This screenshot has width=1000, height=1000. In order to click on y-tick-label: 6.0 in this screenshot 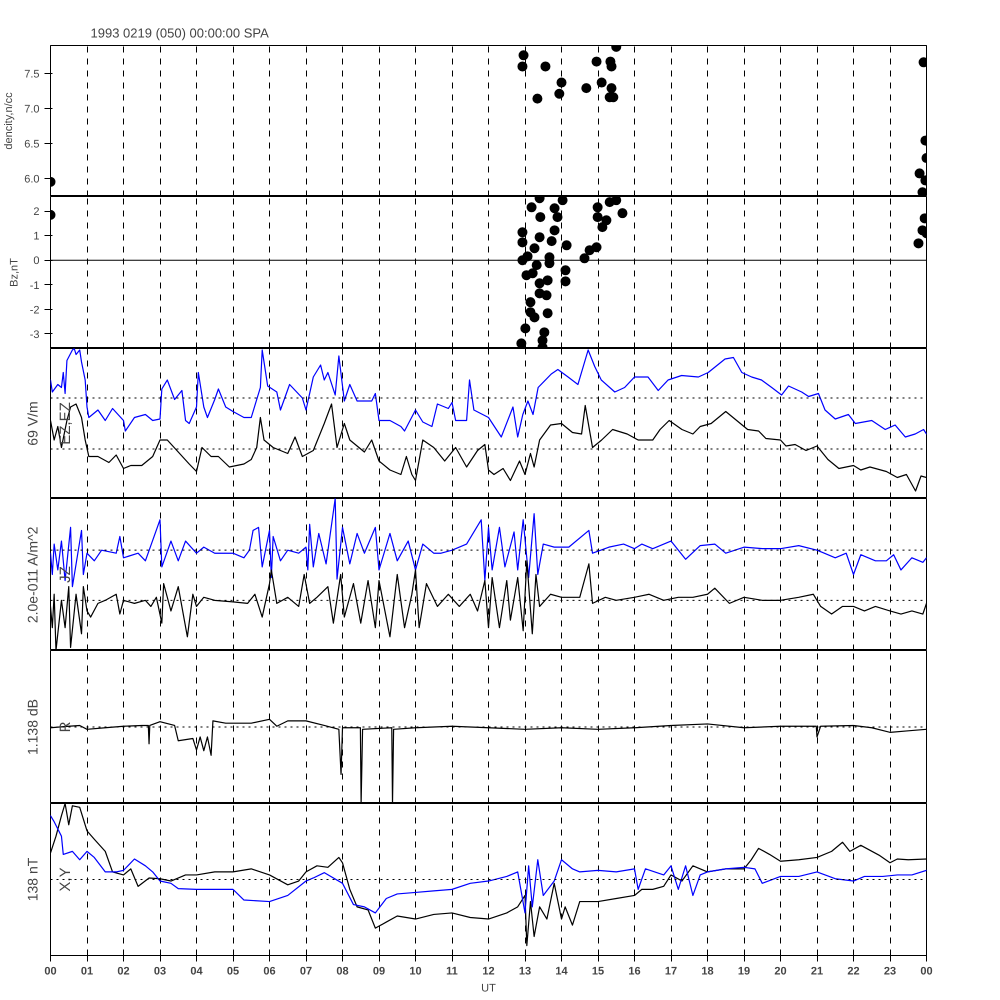, I will do `click(32, 179)`.